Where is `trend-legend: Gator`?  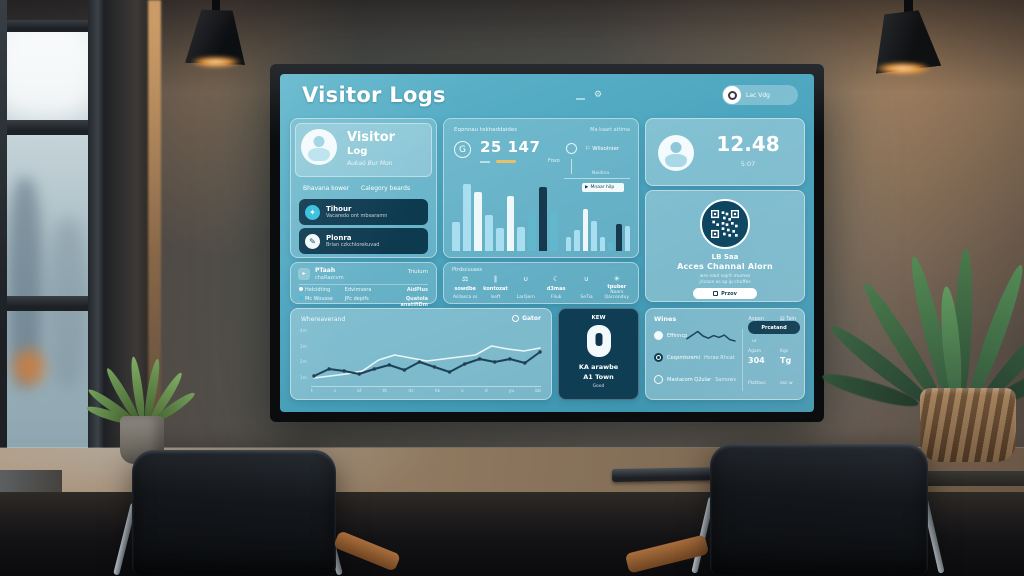
trend-legend: Gator is located at coordinates (526, 318).